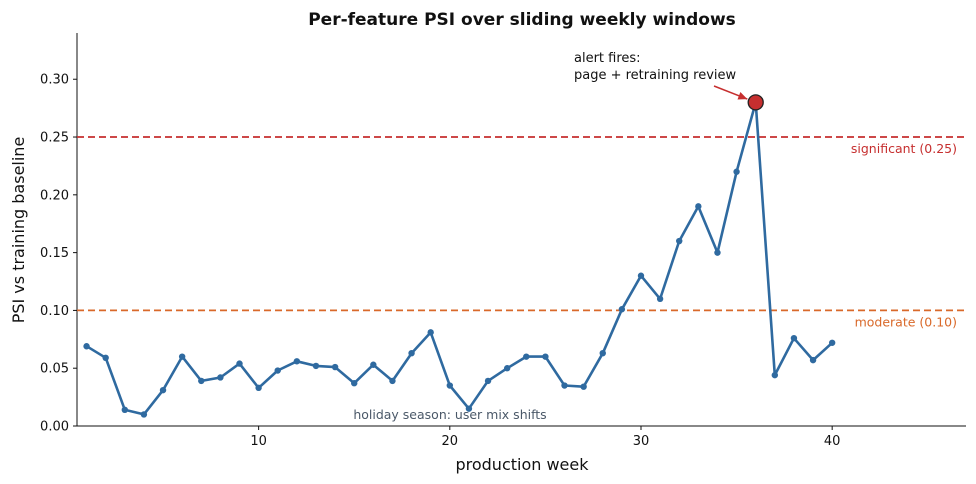  I want to click on y-tick-label: 0.10, so click(54, 311).